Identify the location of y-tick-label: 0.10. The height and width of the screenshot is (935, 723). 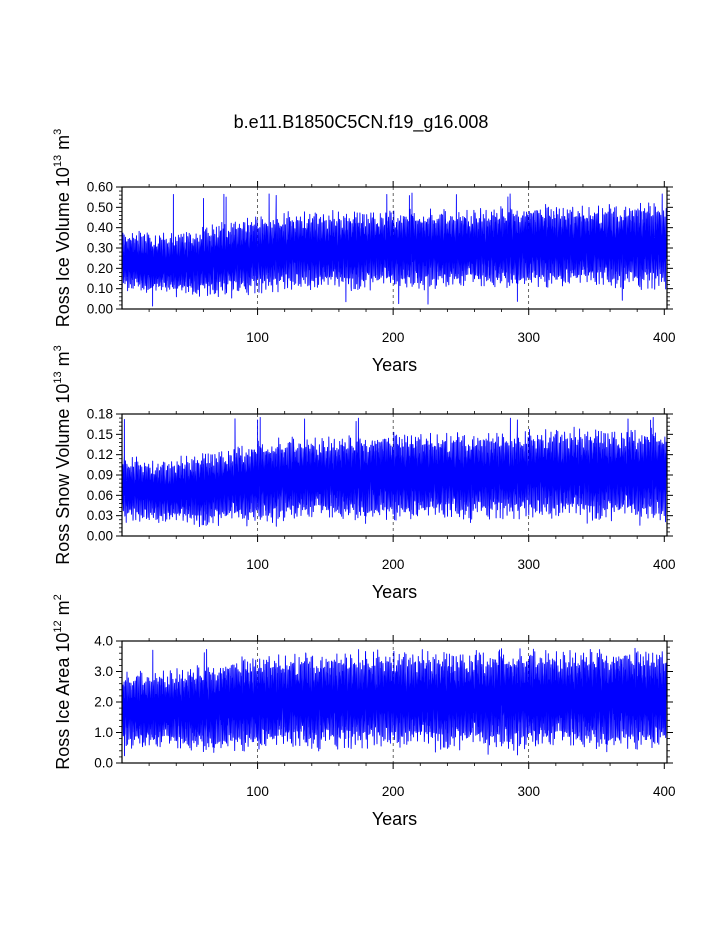
(100, 288).